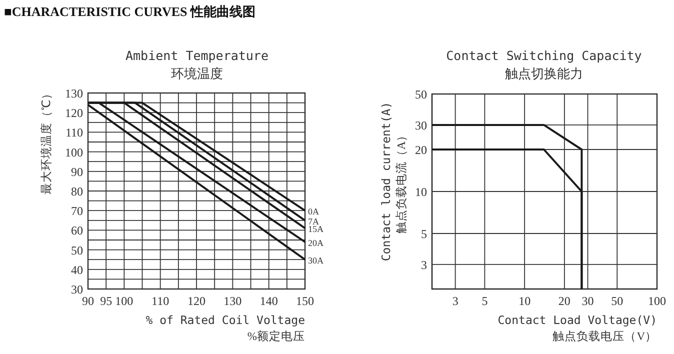  What do you see at coordinates (74, 113) in the screenshot?
I see `y-tick-label: 120` at bounding box center [74, 113].